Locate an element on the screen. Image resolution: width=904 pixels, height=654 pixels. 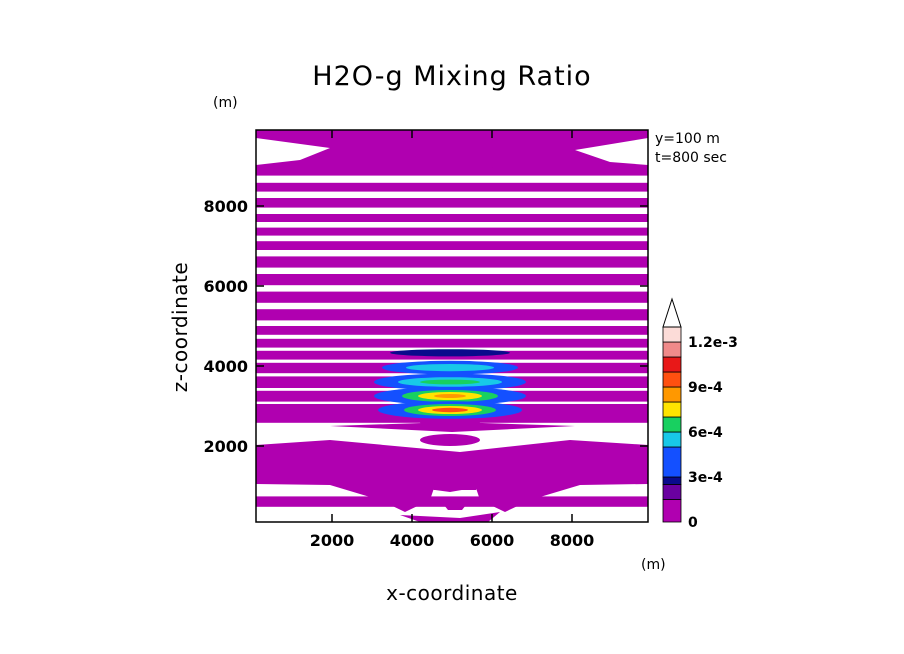
colorbar-extend-arrow is located at coordinates (672, 312).